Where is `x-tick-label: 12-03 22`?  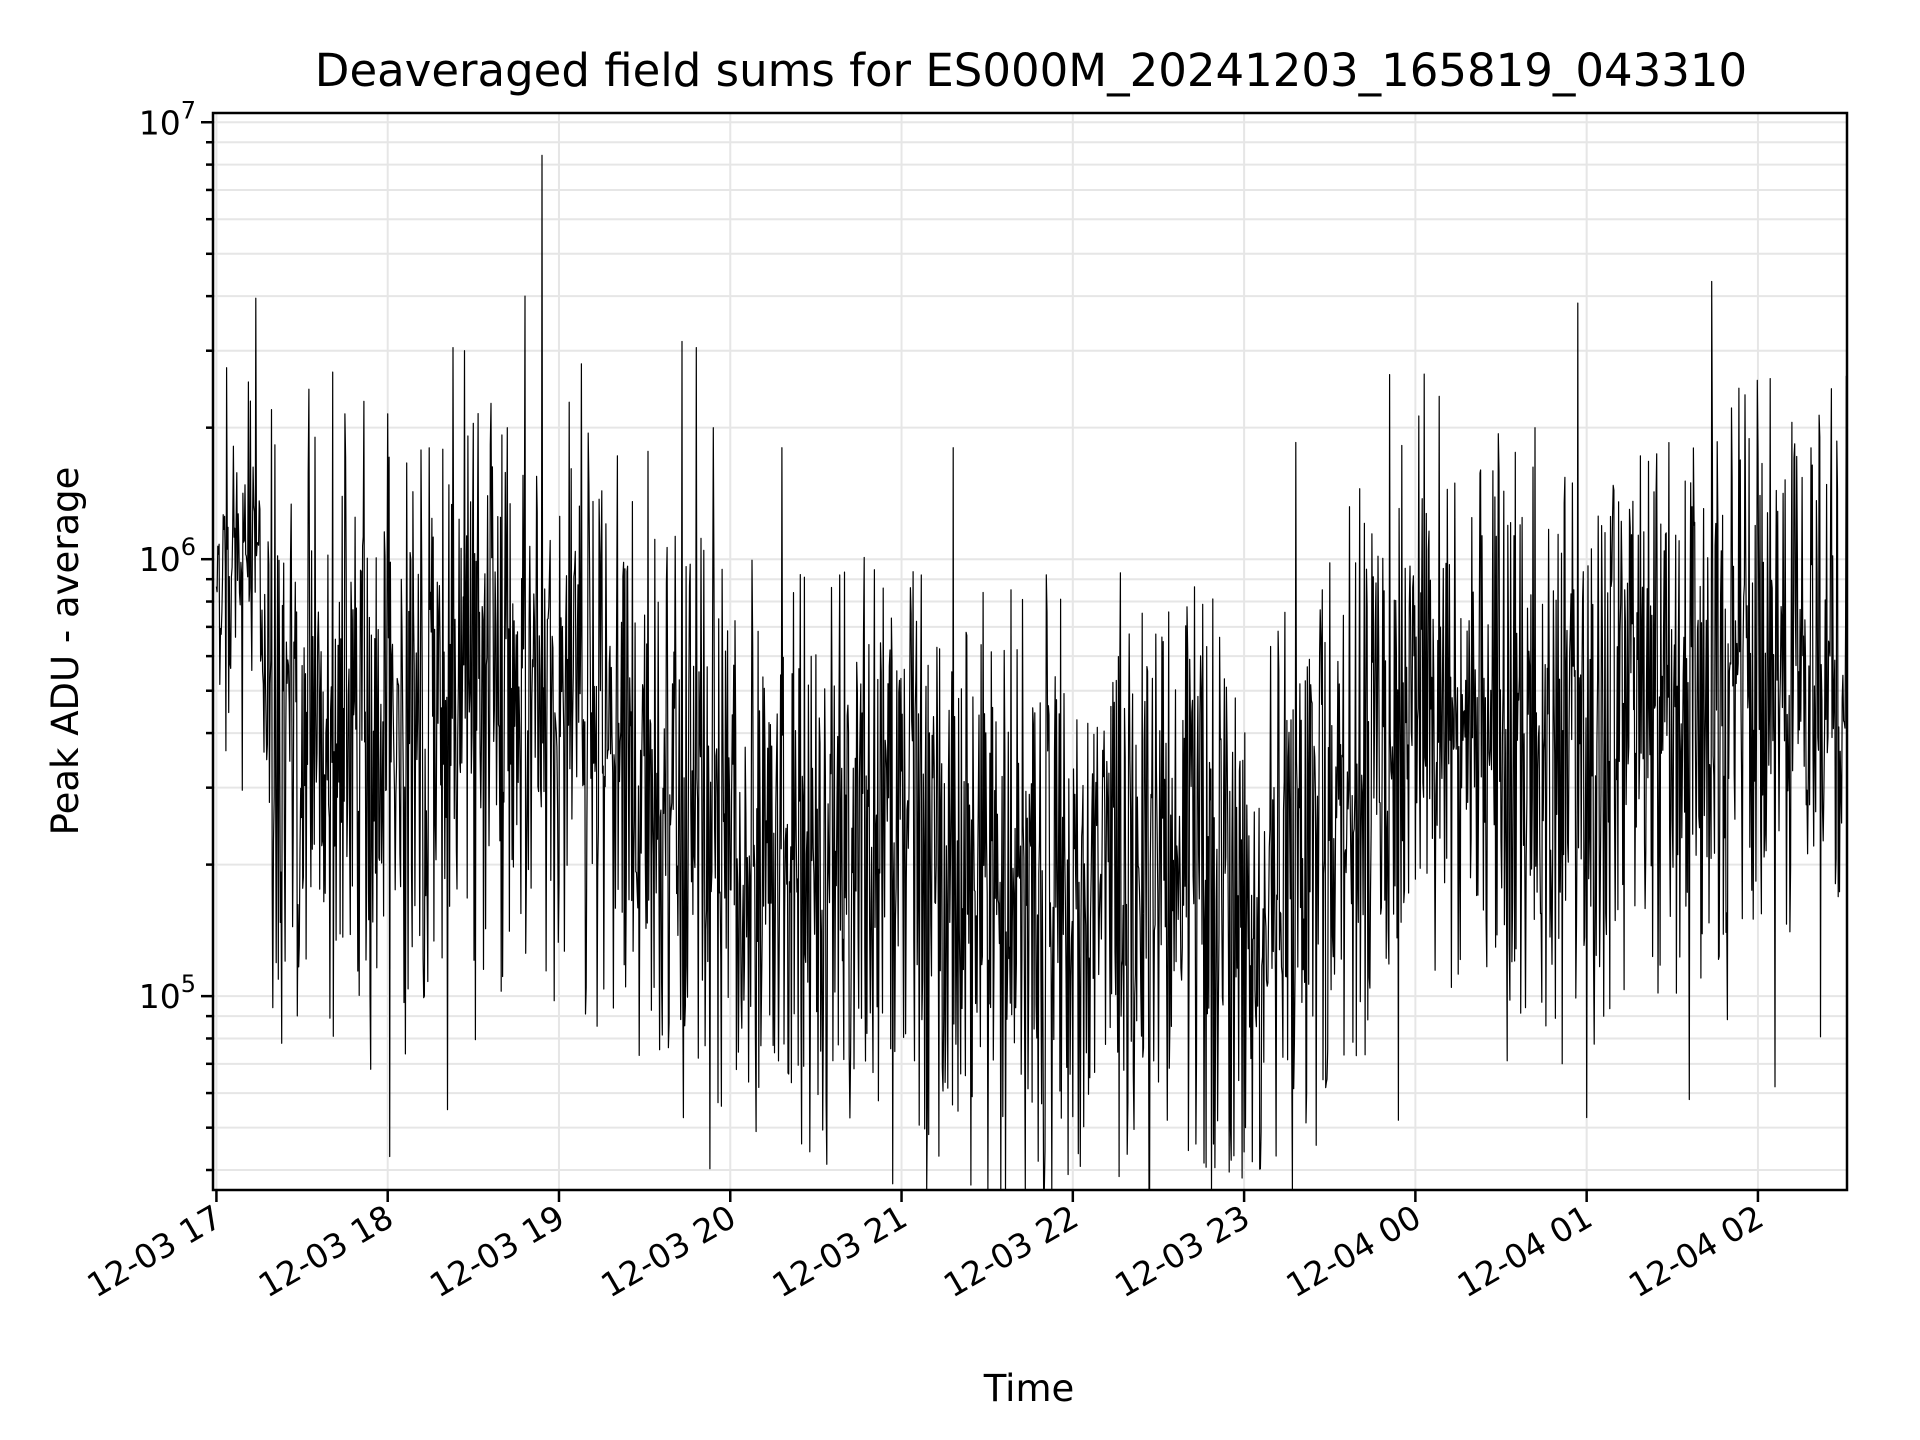 x-tick-label: 12-03 22 is located at coordinates (1011, 1251).